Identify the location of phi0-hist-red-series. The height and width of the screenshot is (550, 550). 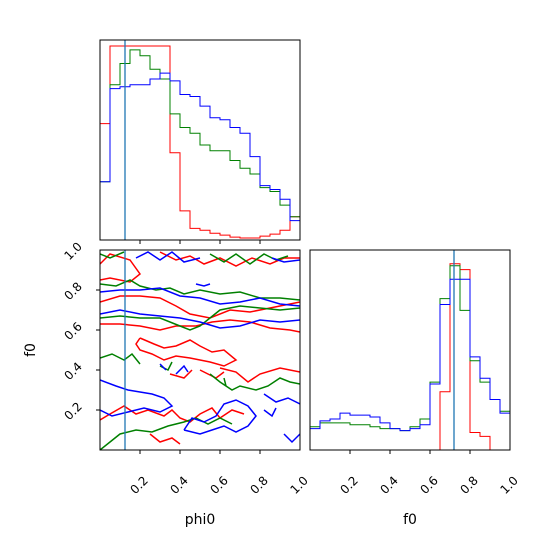
(200, 142).